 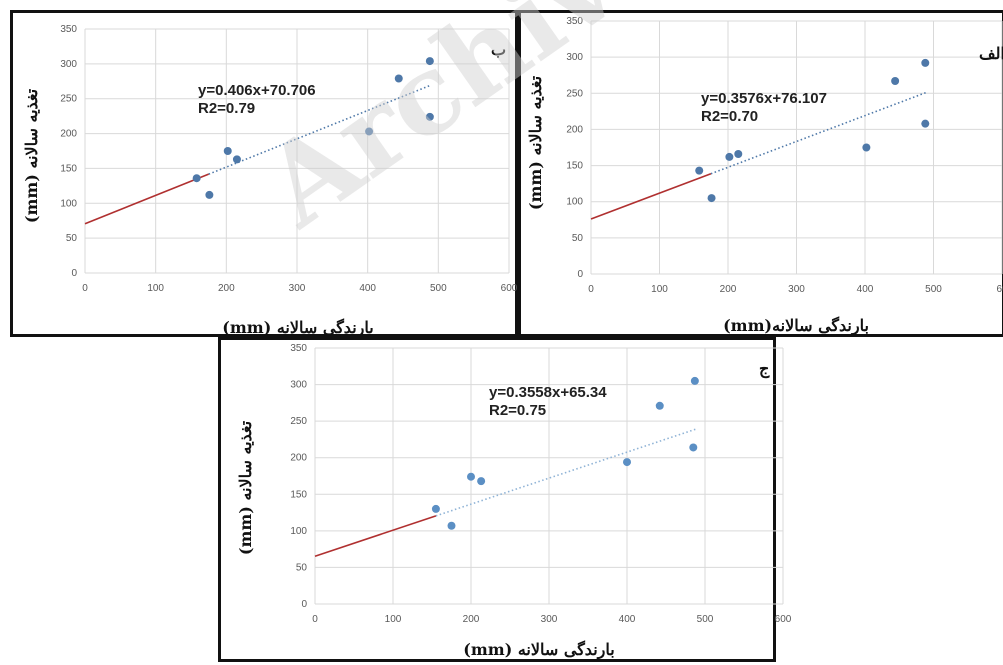 I want to click on trend-equation: y=0.3558x+65.34, so click(x=548, y=392).